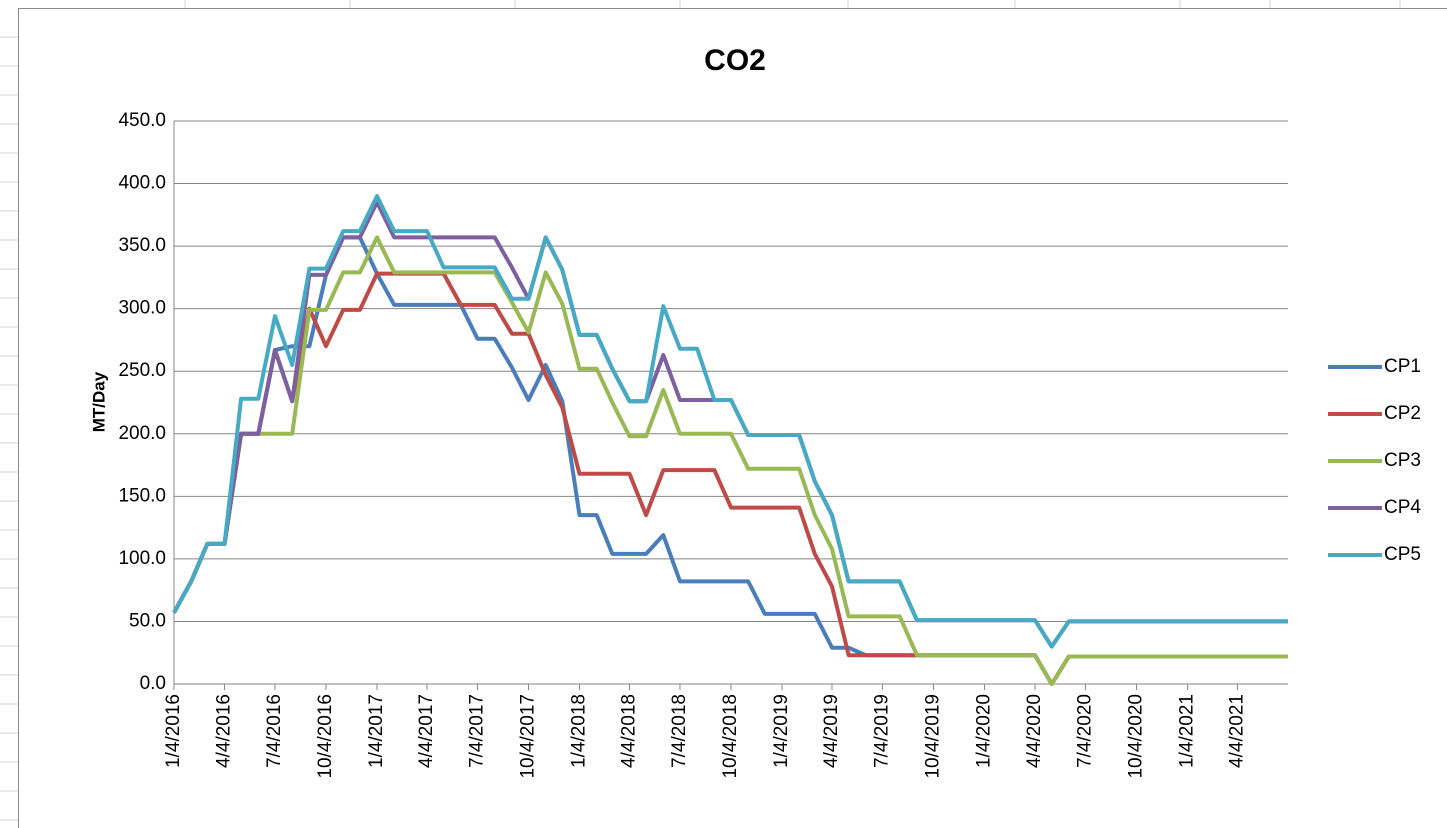 This screenshot has height=828, width=1447. What do you see at coordinates (173, 731) in the screenshot?
I see `x-tick-label: 1/4/2016` at bounding box center [173, 731].